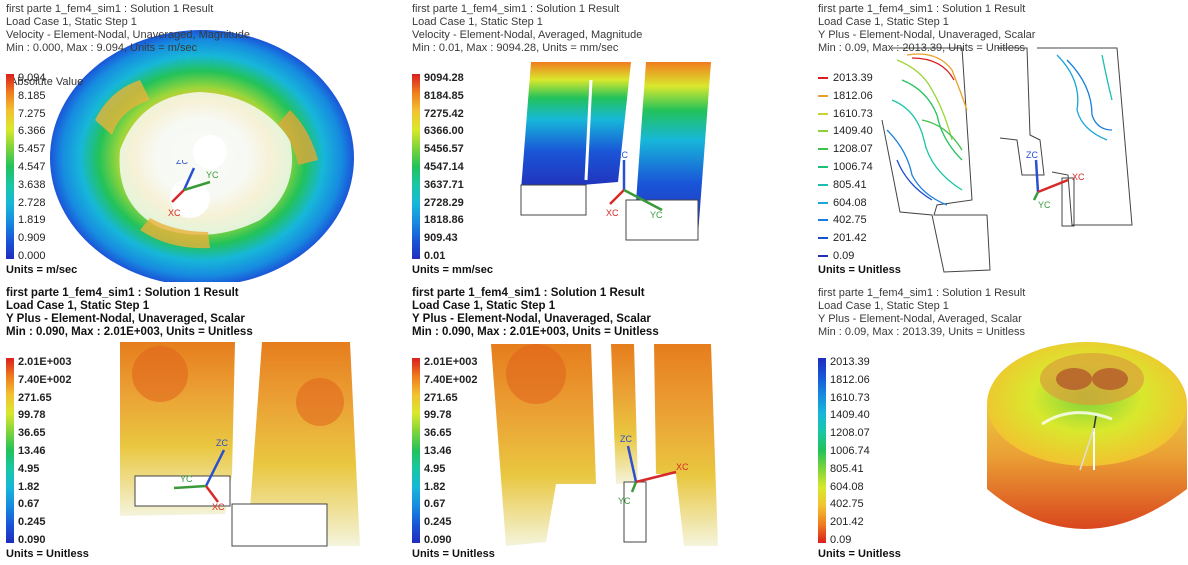  What do you see at coordinates (453, 270) in the screenshot?
I see `units-label: Units = mm/sec` at bounding box center [453, 270].